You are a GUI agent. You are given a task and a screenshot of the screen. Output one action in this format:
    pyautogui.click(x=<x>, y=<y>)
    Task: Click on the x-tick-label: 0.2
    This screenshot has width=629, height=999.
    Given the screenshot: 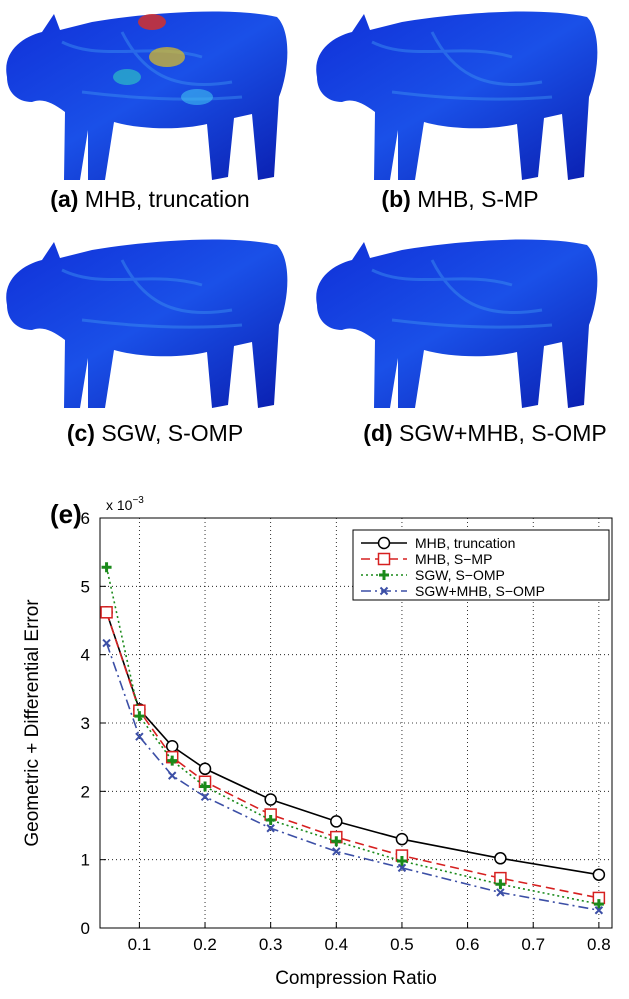 What is the action you would take?
    pyautogui.click(x=205, y=944)
    